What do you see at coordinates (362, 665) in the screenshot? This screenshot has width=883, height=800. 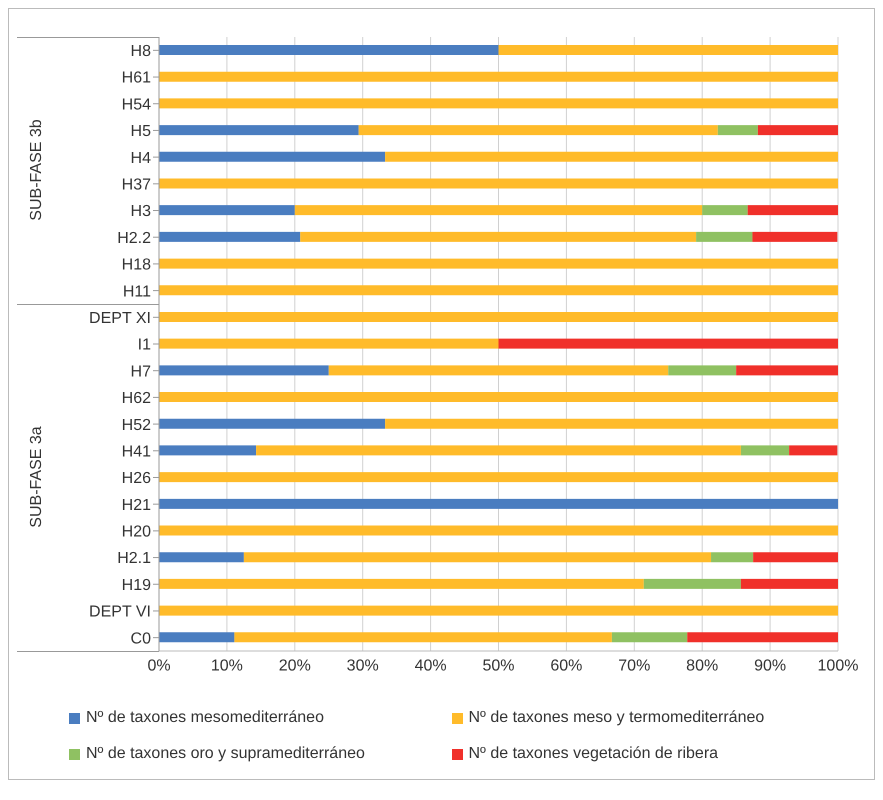 I see `x-tick-label: 30%` at bounding box center [362, 665].